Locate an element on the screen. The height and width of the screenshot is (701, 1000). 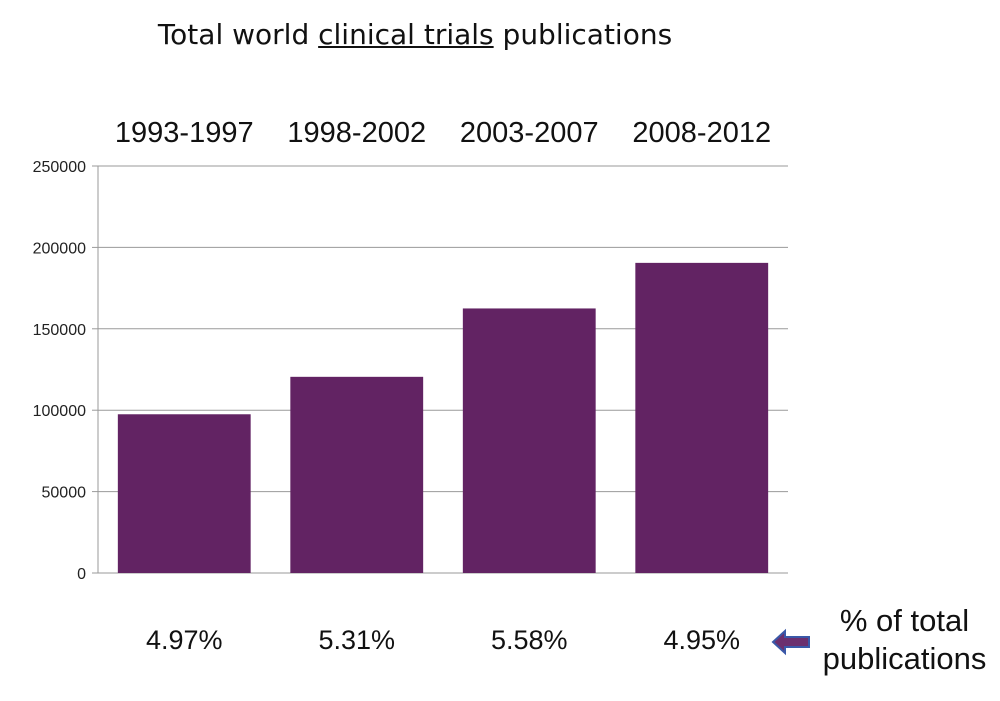
bar-1998-2002 is located at coordinates (357, 474).